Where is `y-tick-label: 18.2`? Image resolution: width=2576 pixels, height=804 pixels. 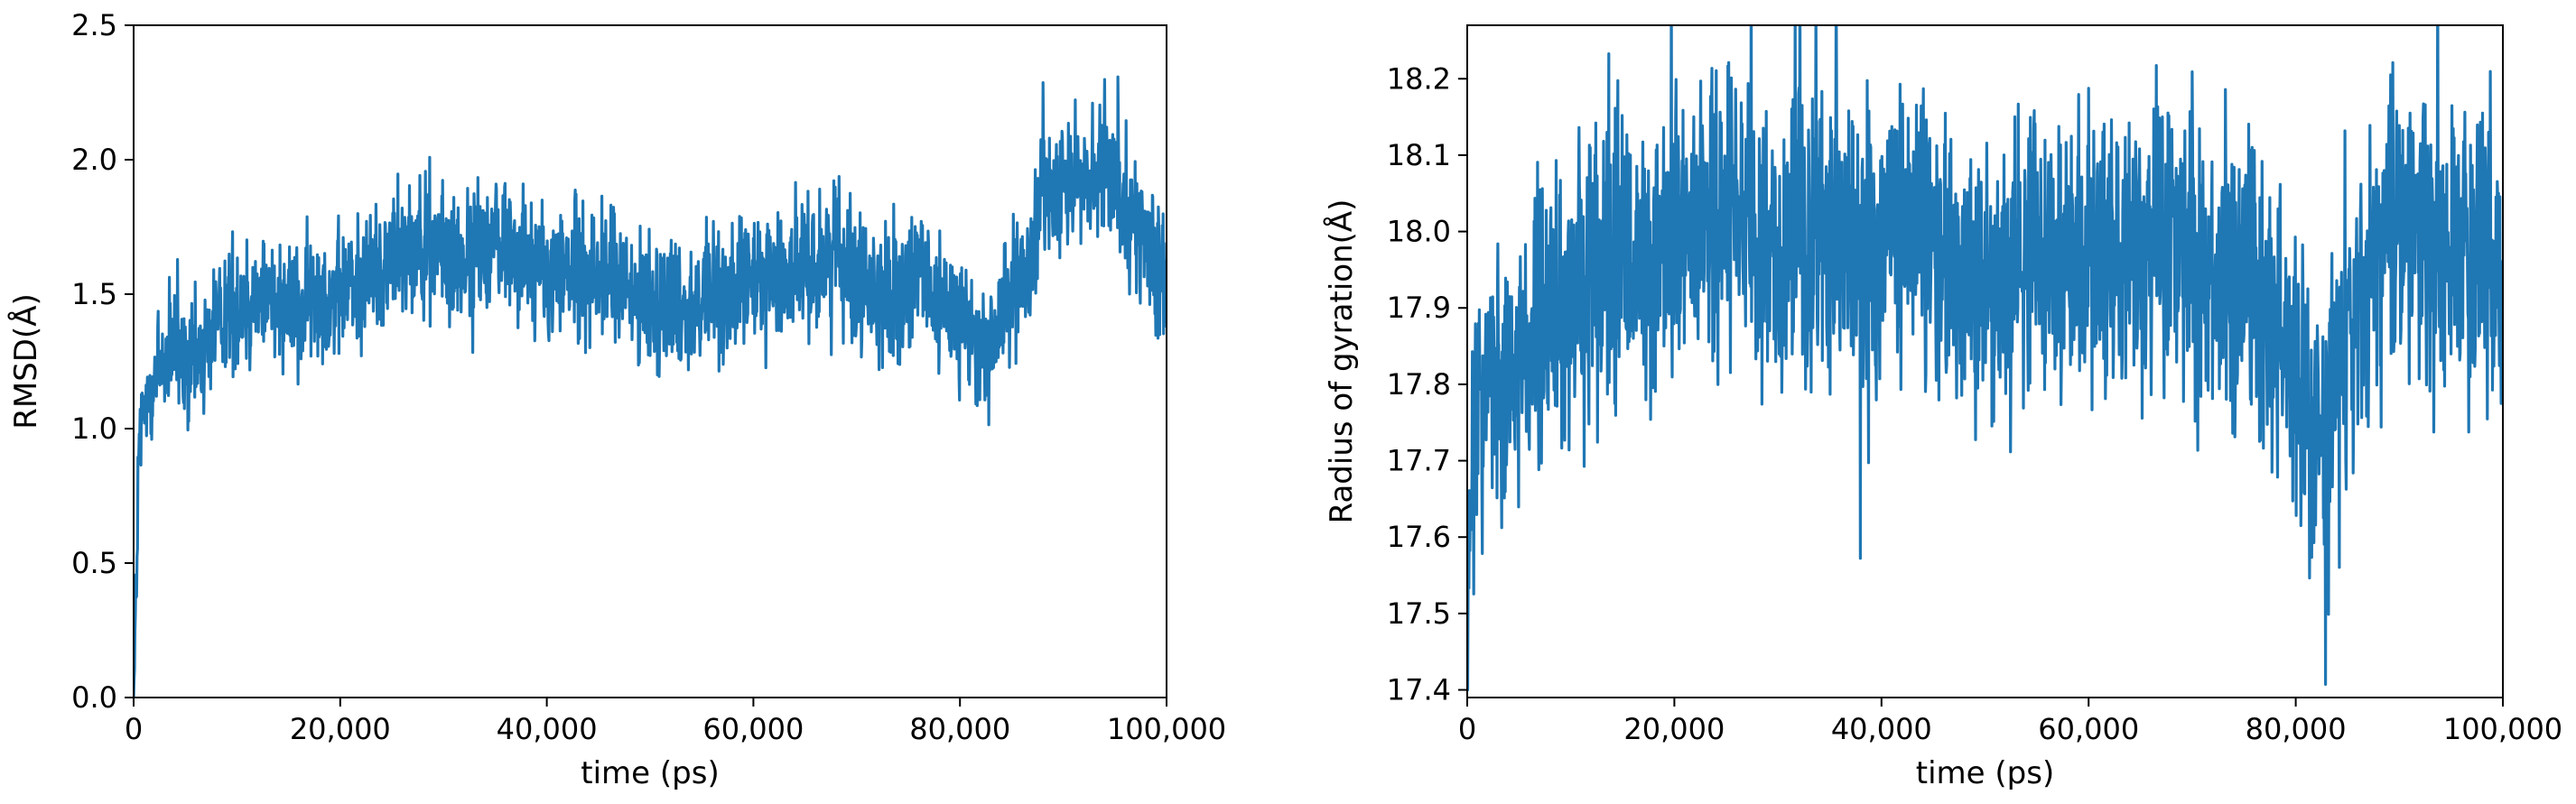
y-tick-label: 18.2 is located at coordinates (1419, 78).